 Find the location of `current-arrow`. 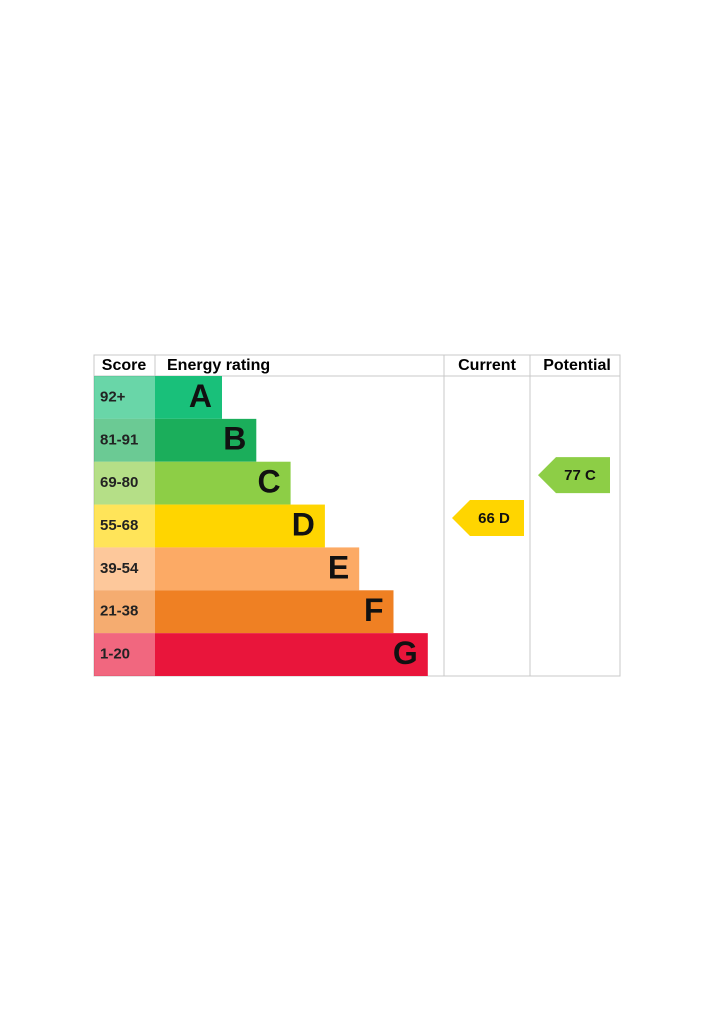

current-arrow is located at coordinates (488, 518).